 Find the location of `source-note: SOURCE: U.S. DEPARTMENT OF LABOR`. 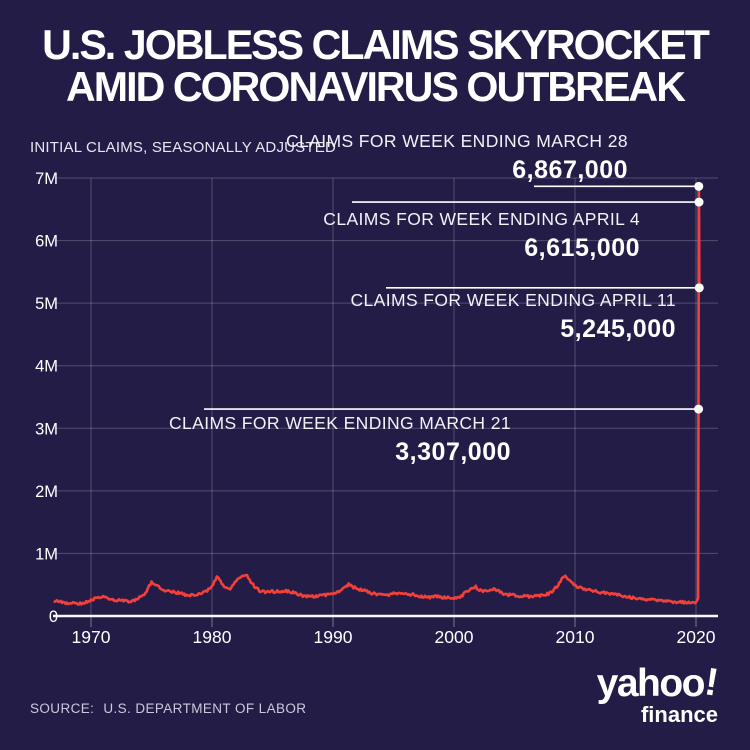

source-note: SOURCE: U.S. DEPARTMENT OF LABOR is located at coordinates (168, 708).